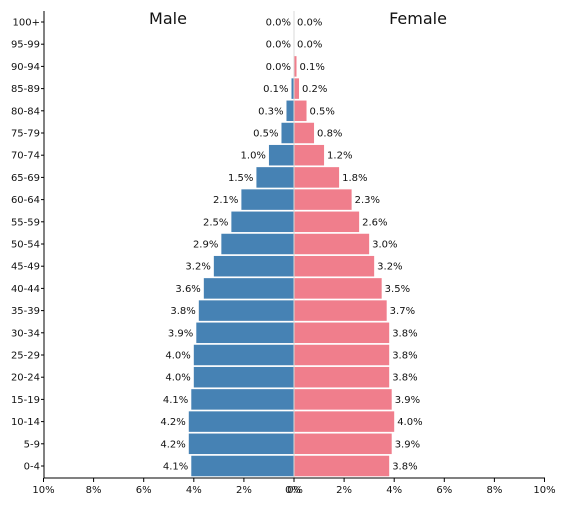 The image size is (575, 509). I want to click on male-value-label: 0.3%, so click(270, 111).